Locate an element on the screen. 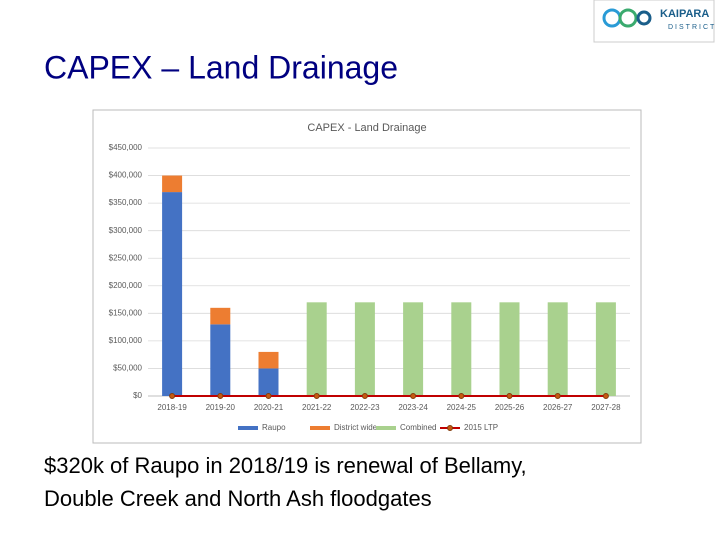  logo-sub: DISTRICT is located at coordinates (692, 27).